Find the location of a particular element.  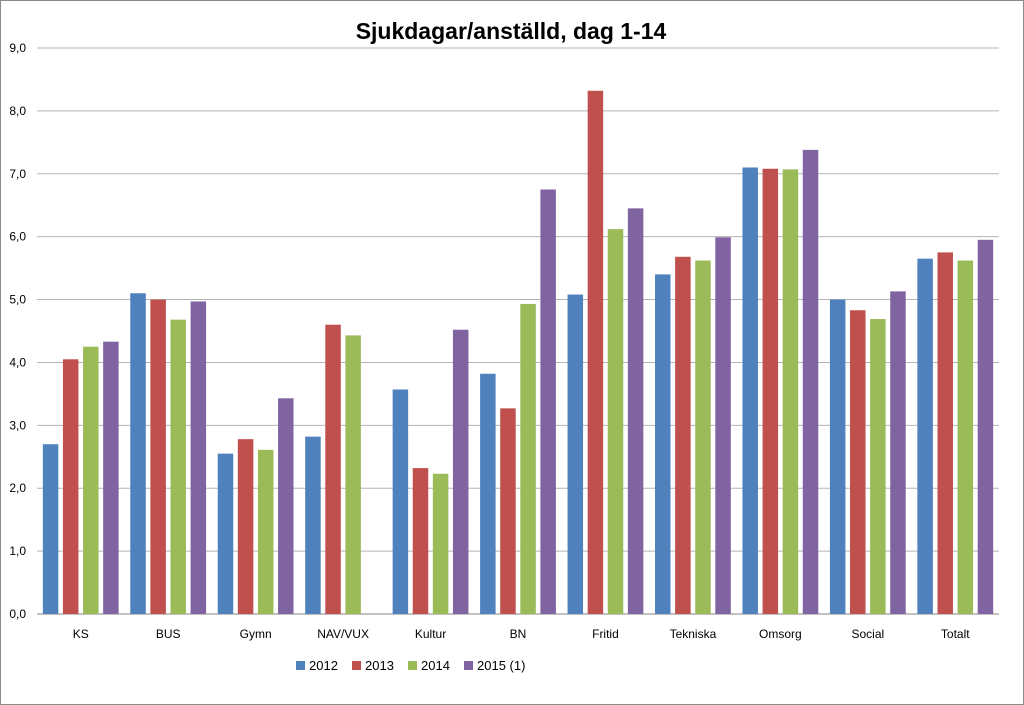

x-tick-label: BUS is located at coordinates (168, 634).